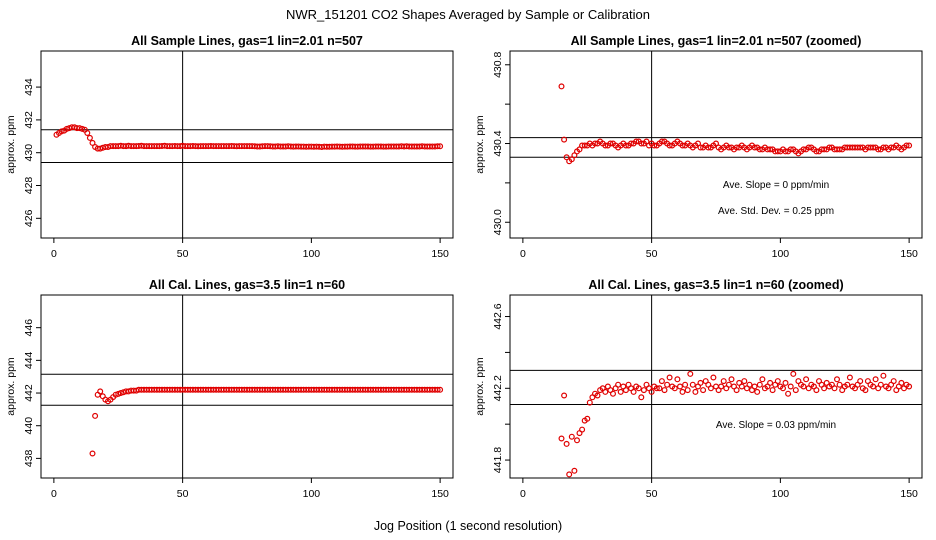  I want to click on y-tick-label: 430.4, so click(498, 143).